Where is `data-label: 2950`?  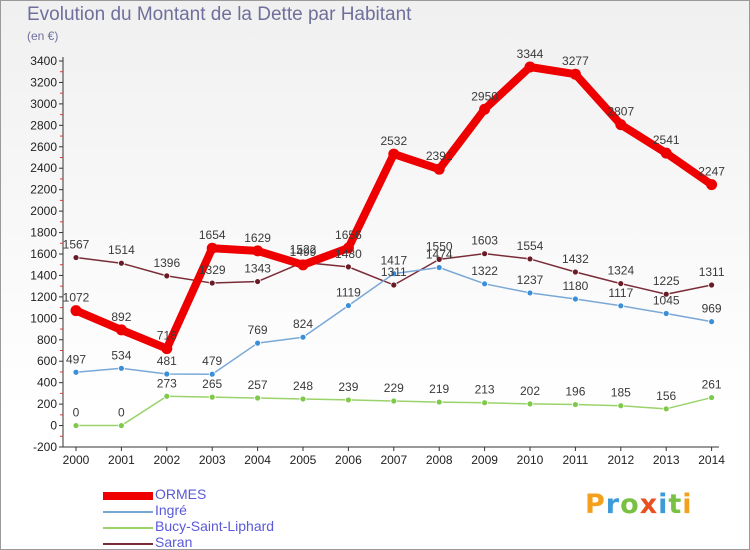
data-label: 2950 is located at coordinates (484, 96).